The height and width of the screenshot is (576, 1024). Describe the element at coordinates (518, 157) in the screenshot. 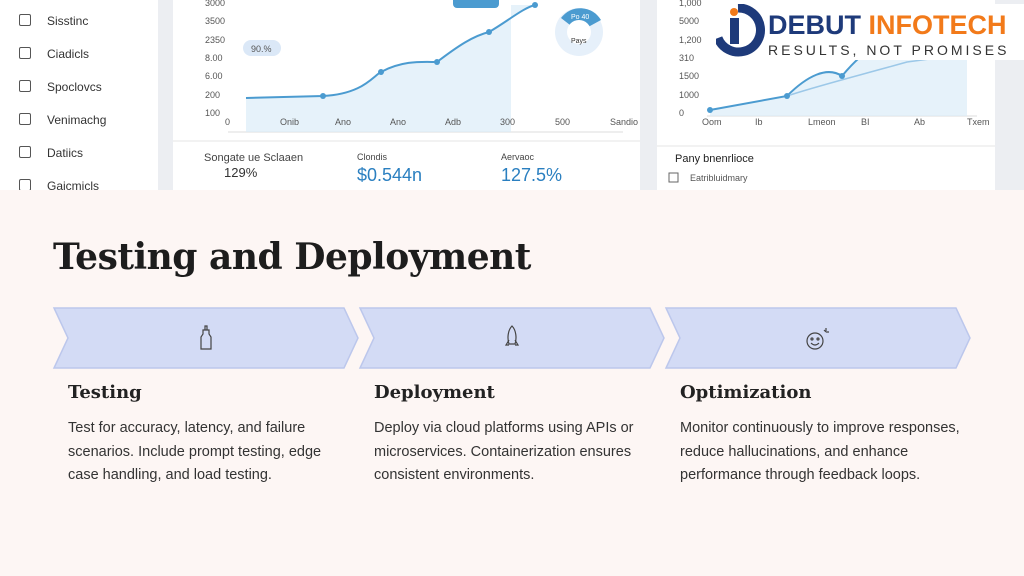

I see `stat-label: Aervaoc` at that location.